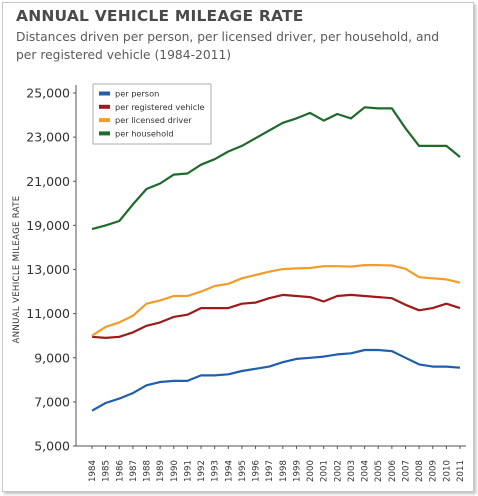 This screenshot has height=496, width=478. I want to click on x-tick-label: 2006, so click(393, 471).